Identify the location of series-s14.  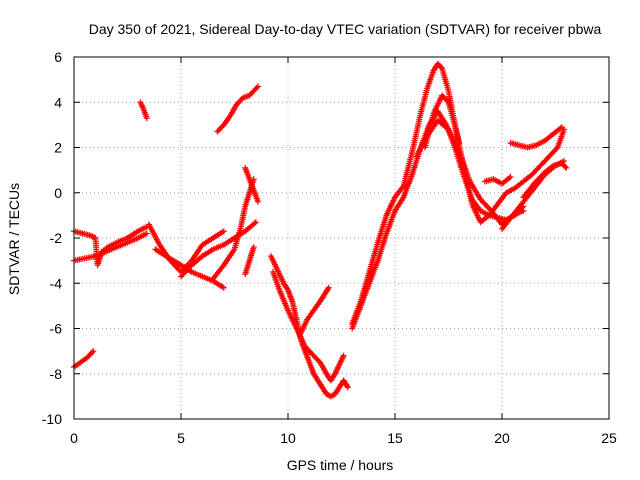
(314, 310).